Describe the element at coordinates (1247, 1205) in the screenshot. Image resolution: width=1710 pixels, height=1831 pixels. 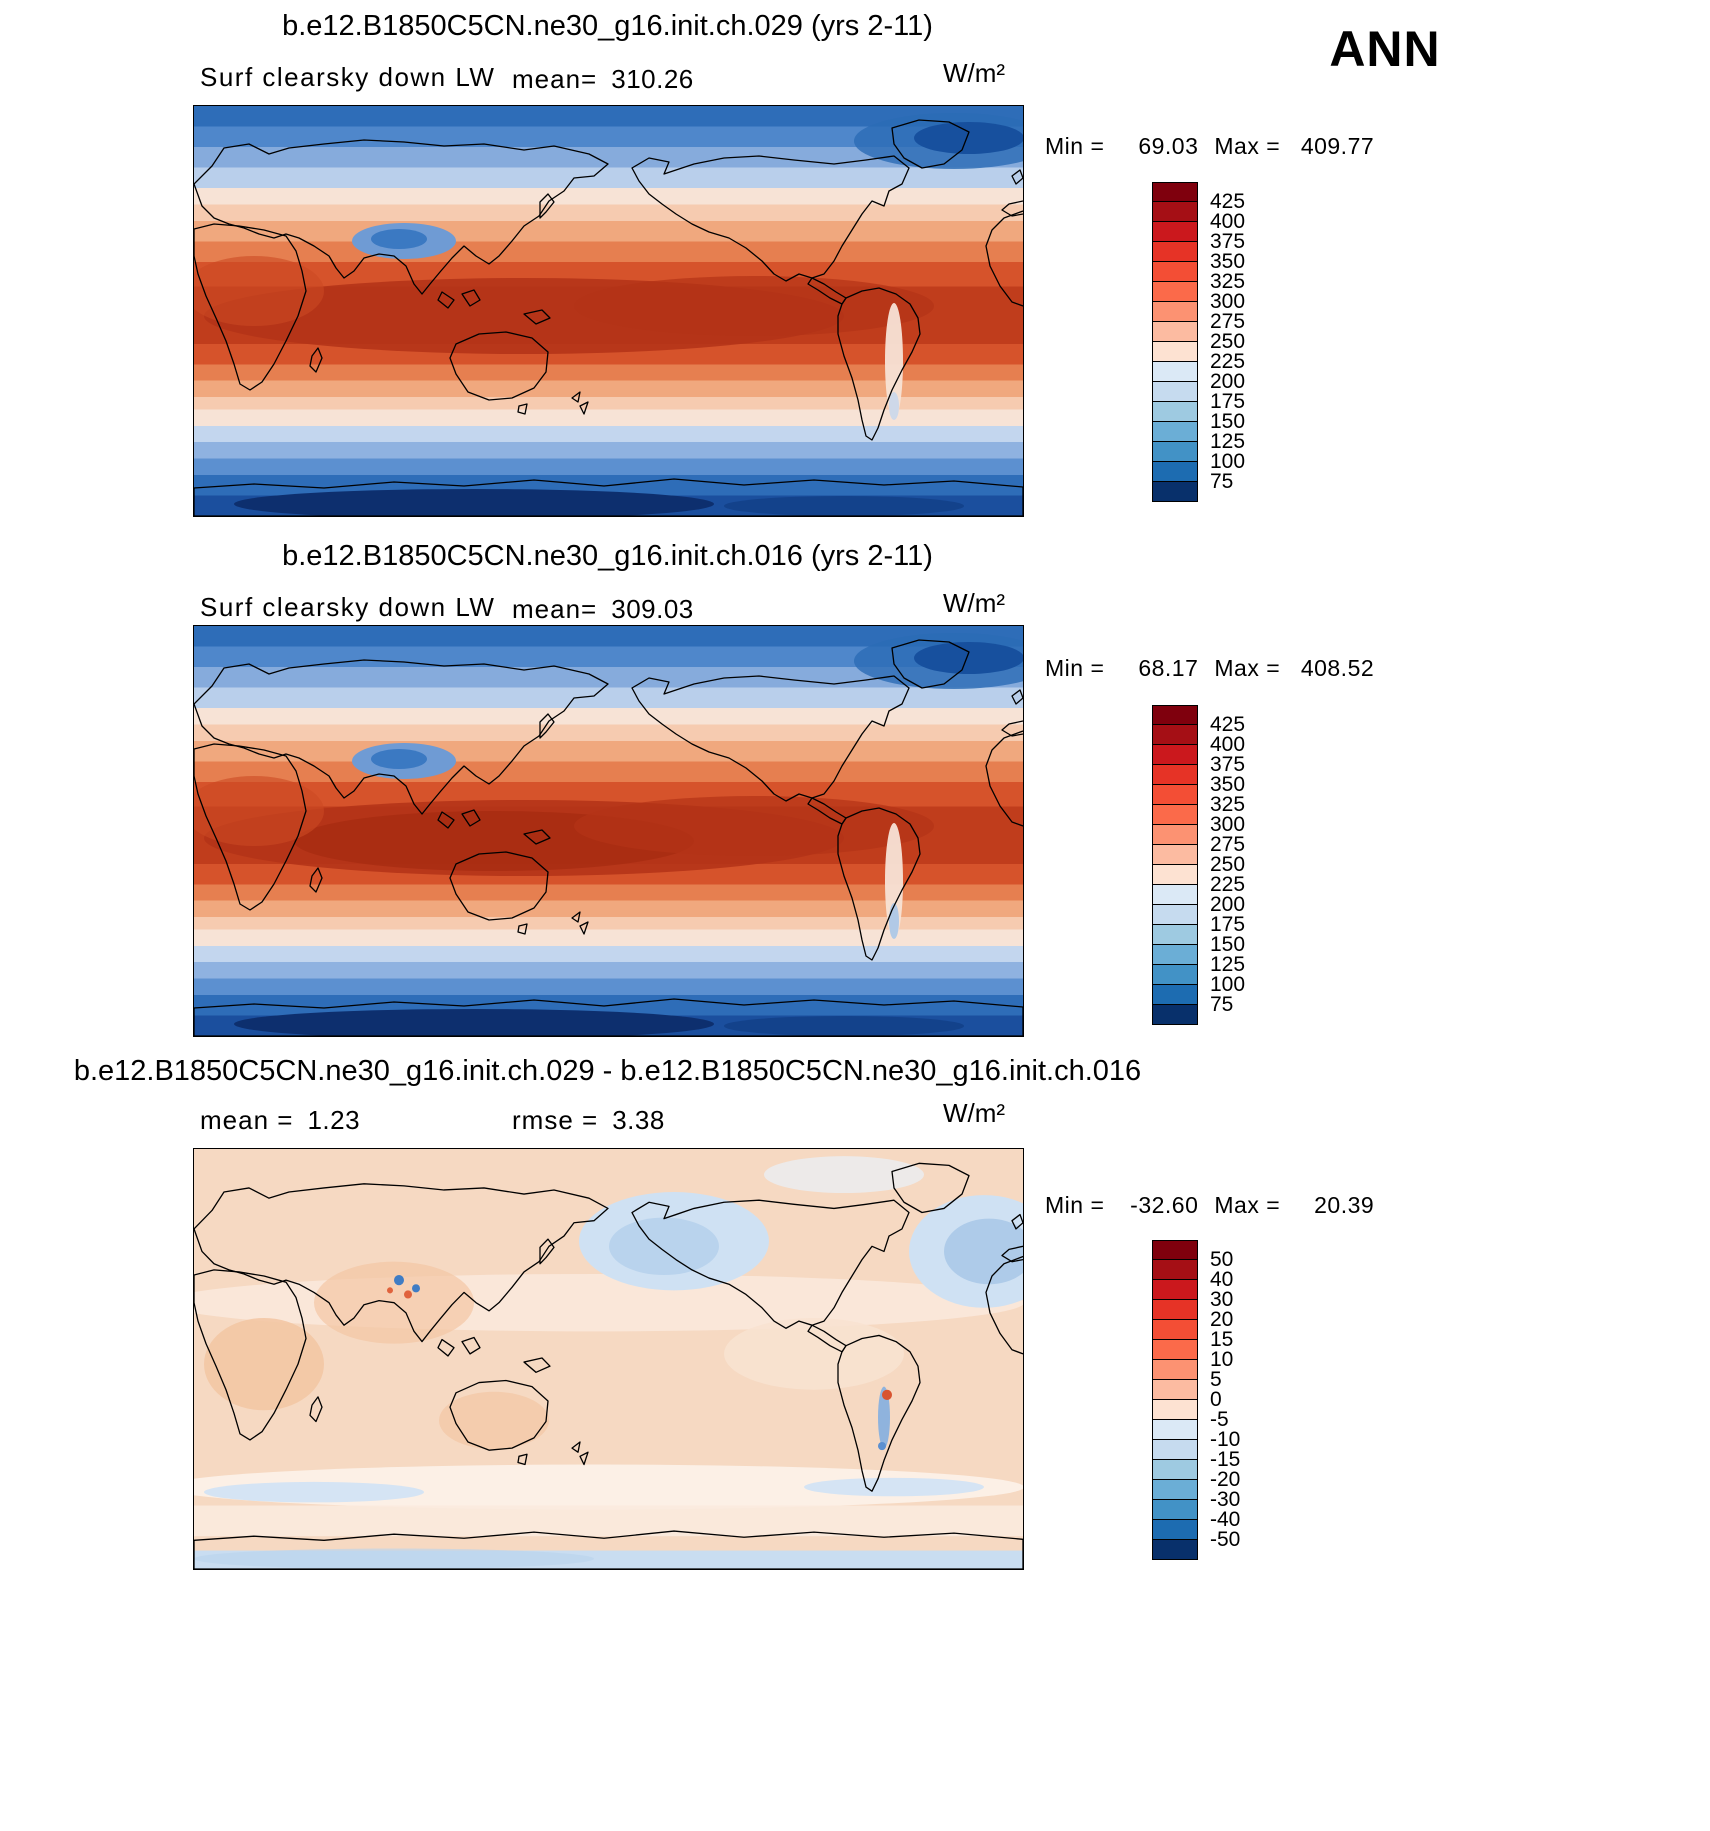
I see `panel3-max-label: Max =` at that location.